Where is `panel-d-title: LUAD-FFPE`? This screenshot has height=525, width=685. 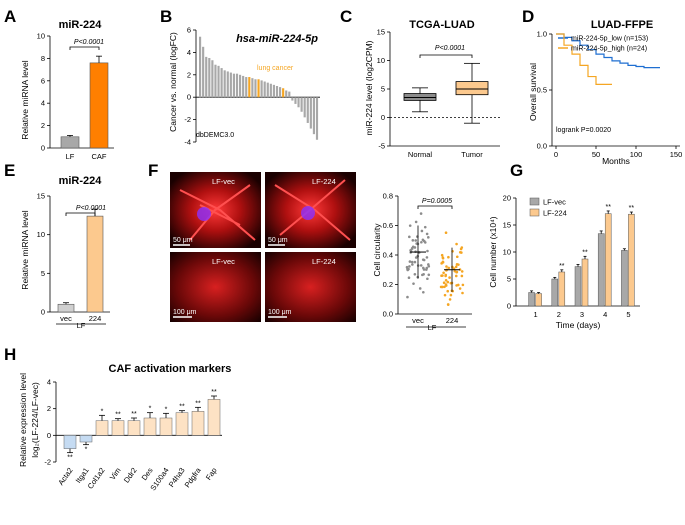 panel-d-title: LUAD-FFPE is located at coordinates (622, 25).